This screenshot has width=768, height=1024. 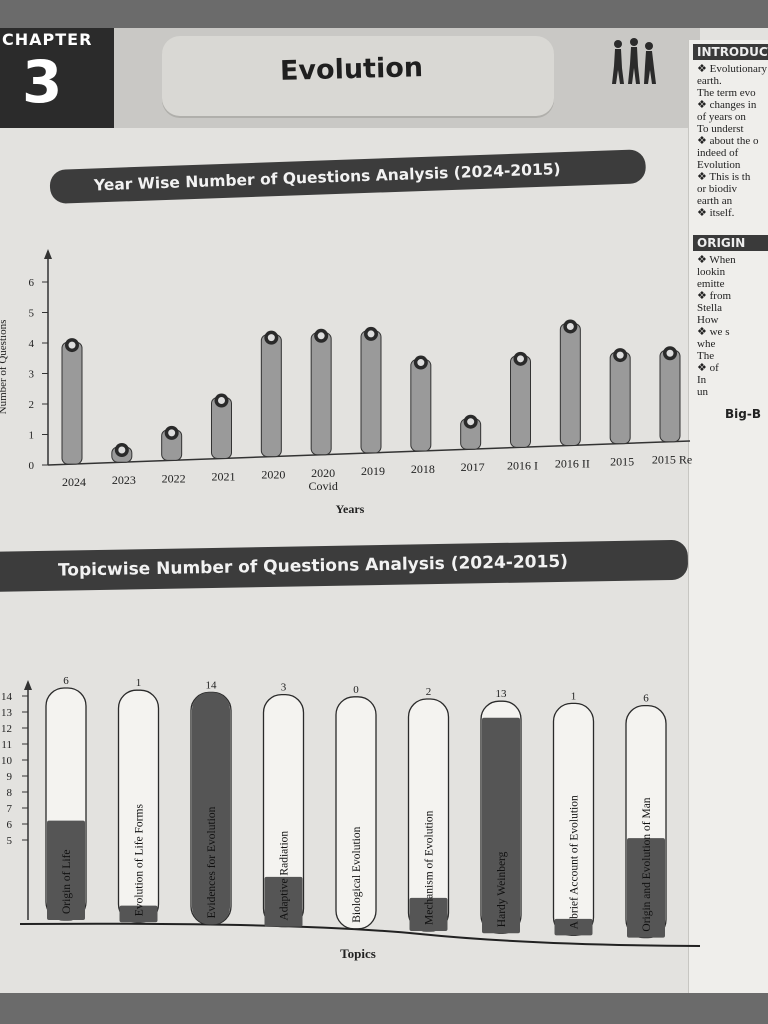 I want to click on intro-lines-line: earth., so click(x=709, y=81).